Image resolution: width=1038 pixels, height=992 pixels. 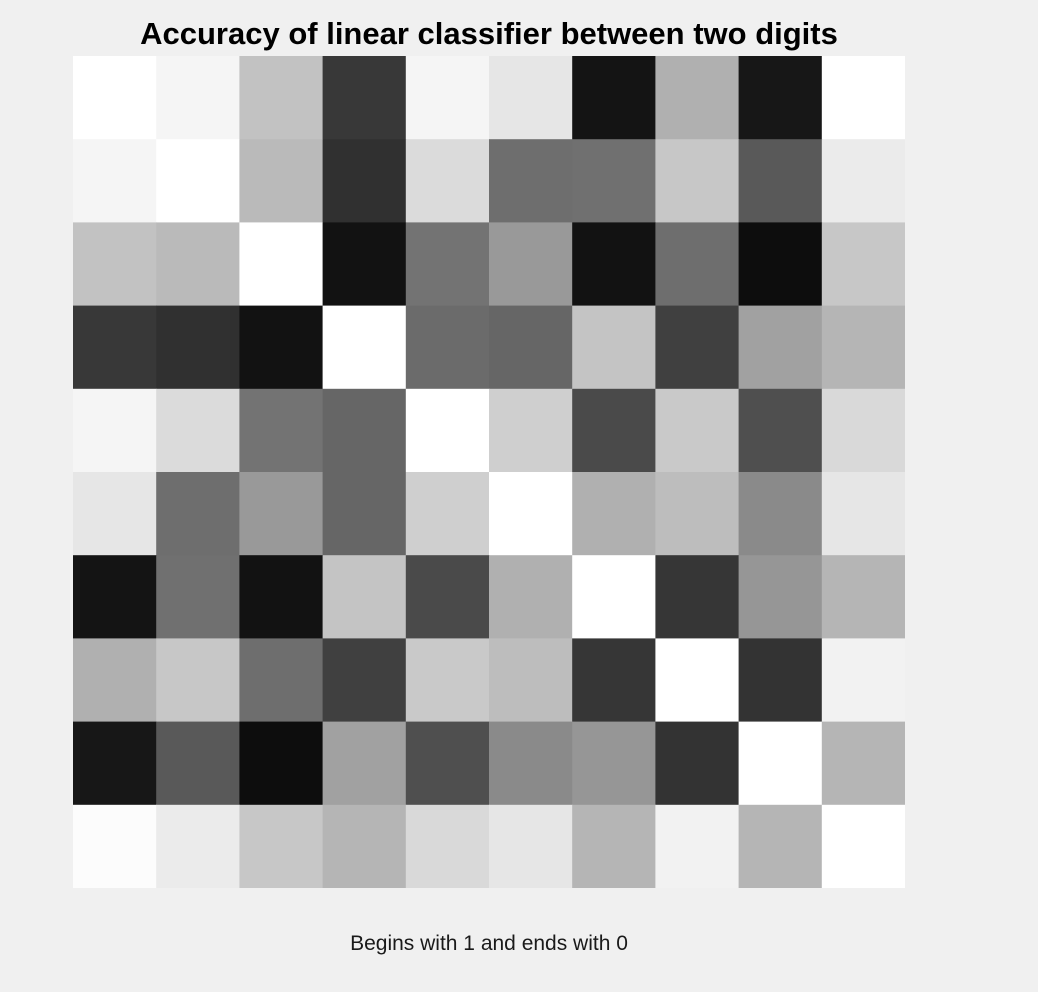 I want to click on heatmap-cell-r6-c3, so click(x=364, y=597).